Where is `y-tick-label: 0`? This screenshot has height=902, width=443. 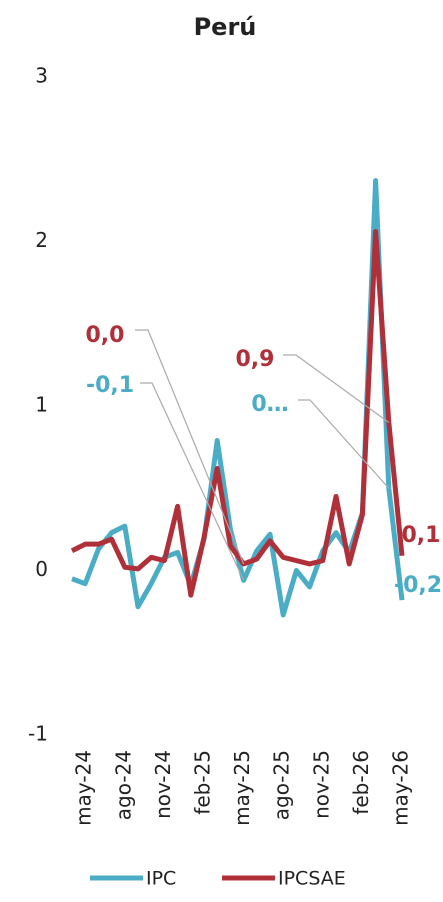 y-tick-label: 0 is located at coordinates (41, 569).